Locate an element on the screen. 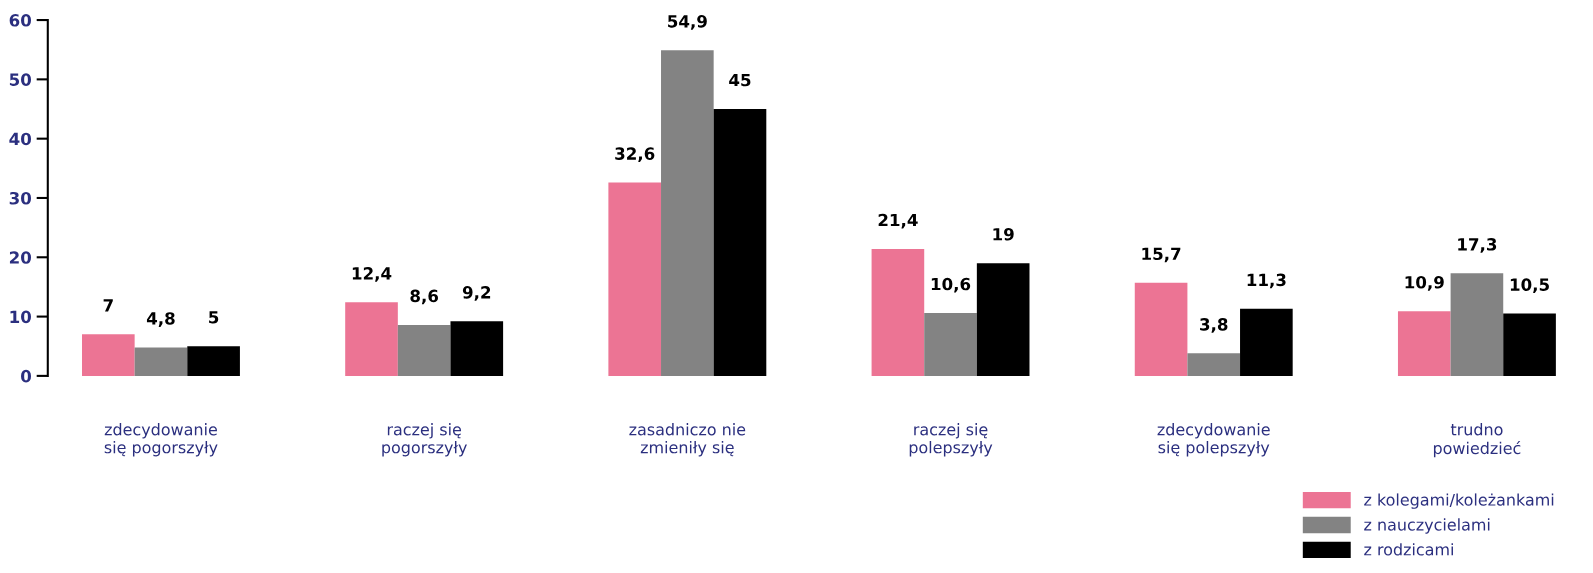 The height and width of the screenshot is (573, 1593). y-tick-label: 0 is located at coordinates (26, 376).